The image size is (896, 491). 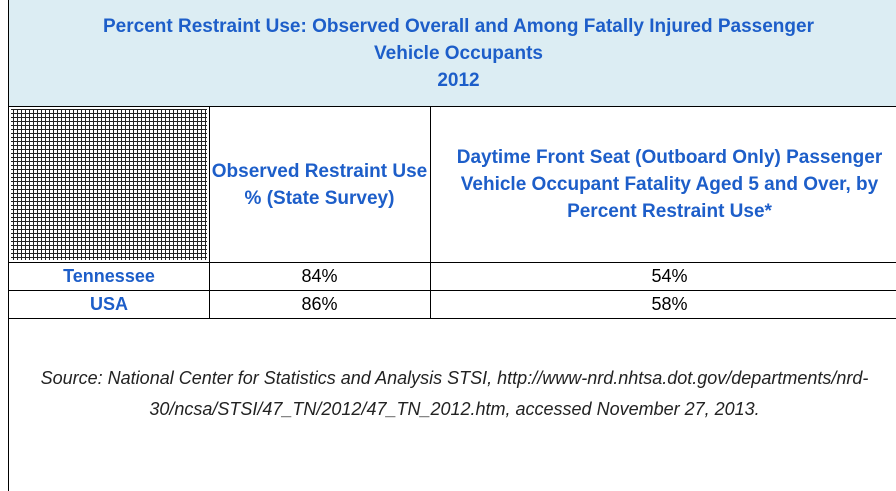 I want to click on table-cell: 84%, so click(x=320, y=276).